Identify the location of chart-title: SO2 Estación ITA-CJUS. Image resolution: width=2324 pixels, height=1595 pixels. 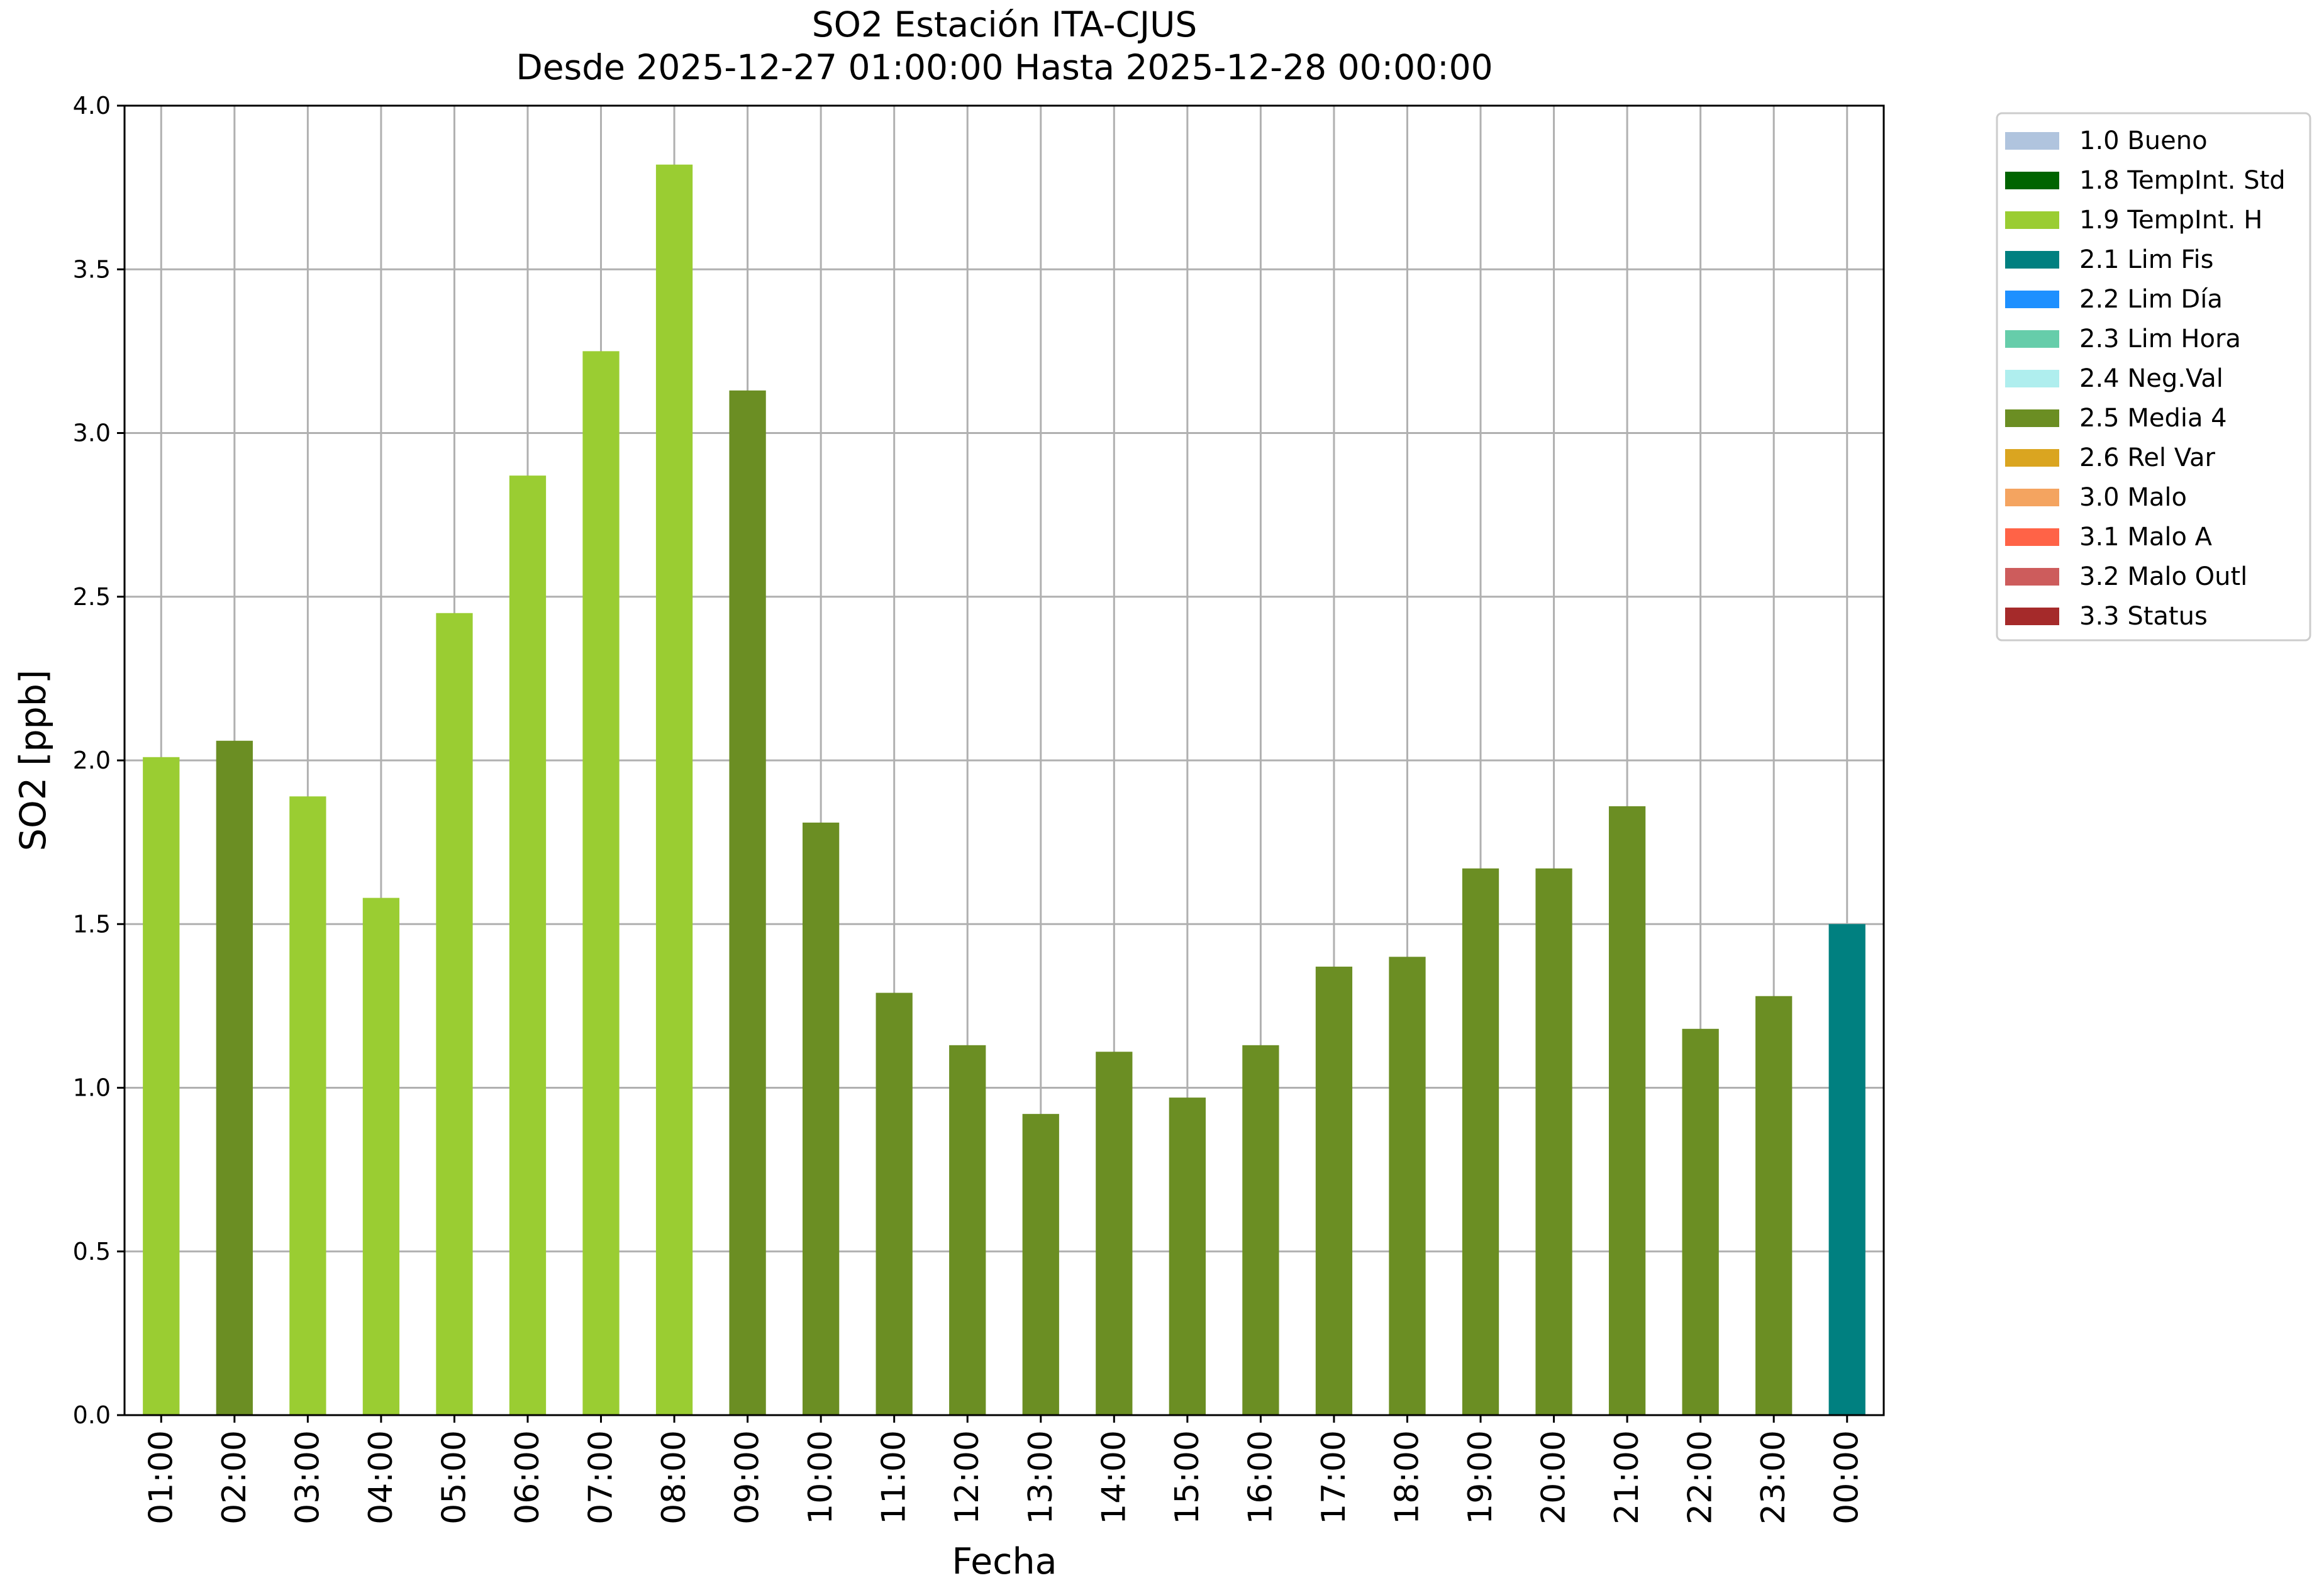
(1004, 24).